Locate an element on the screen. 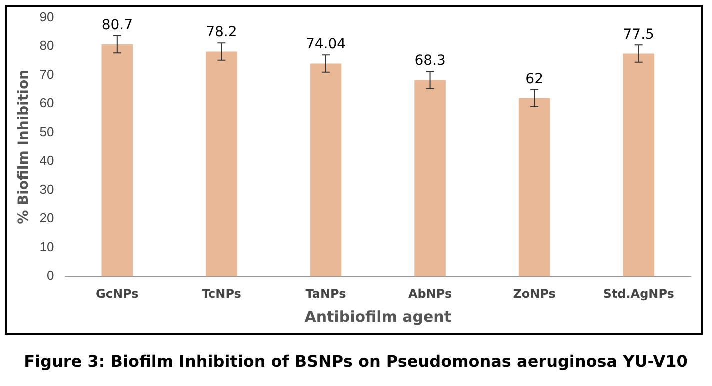 The image size is (712, 386). data-label: 77.5 is located at coordinates (638, 34).